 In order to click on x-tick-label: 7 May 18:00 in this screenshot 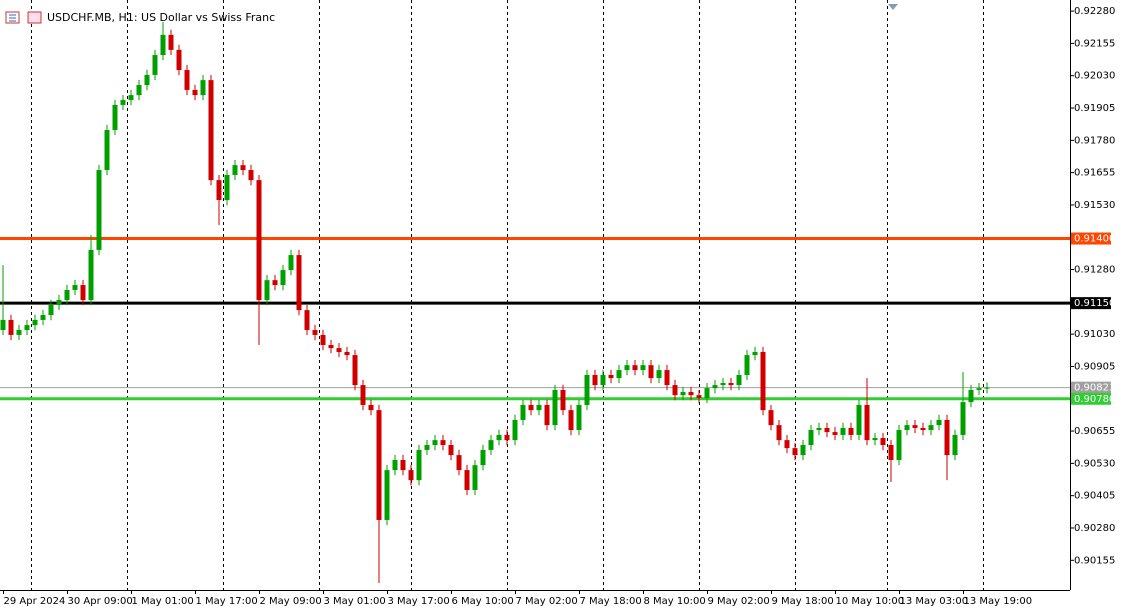, I will do `click(611, 601)`.